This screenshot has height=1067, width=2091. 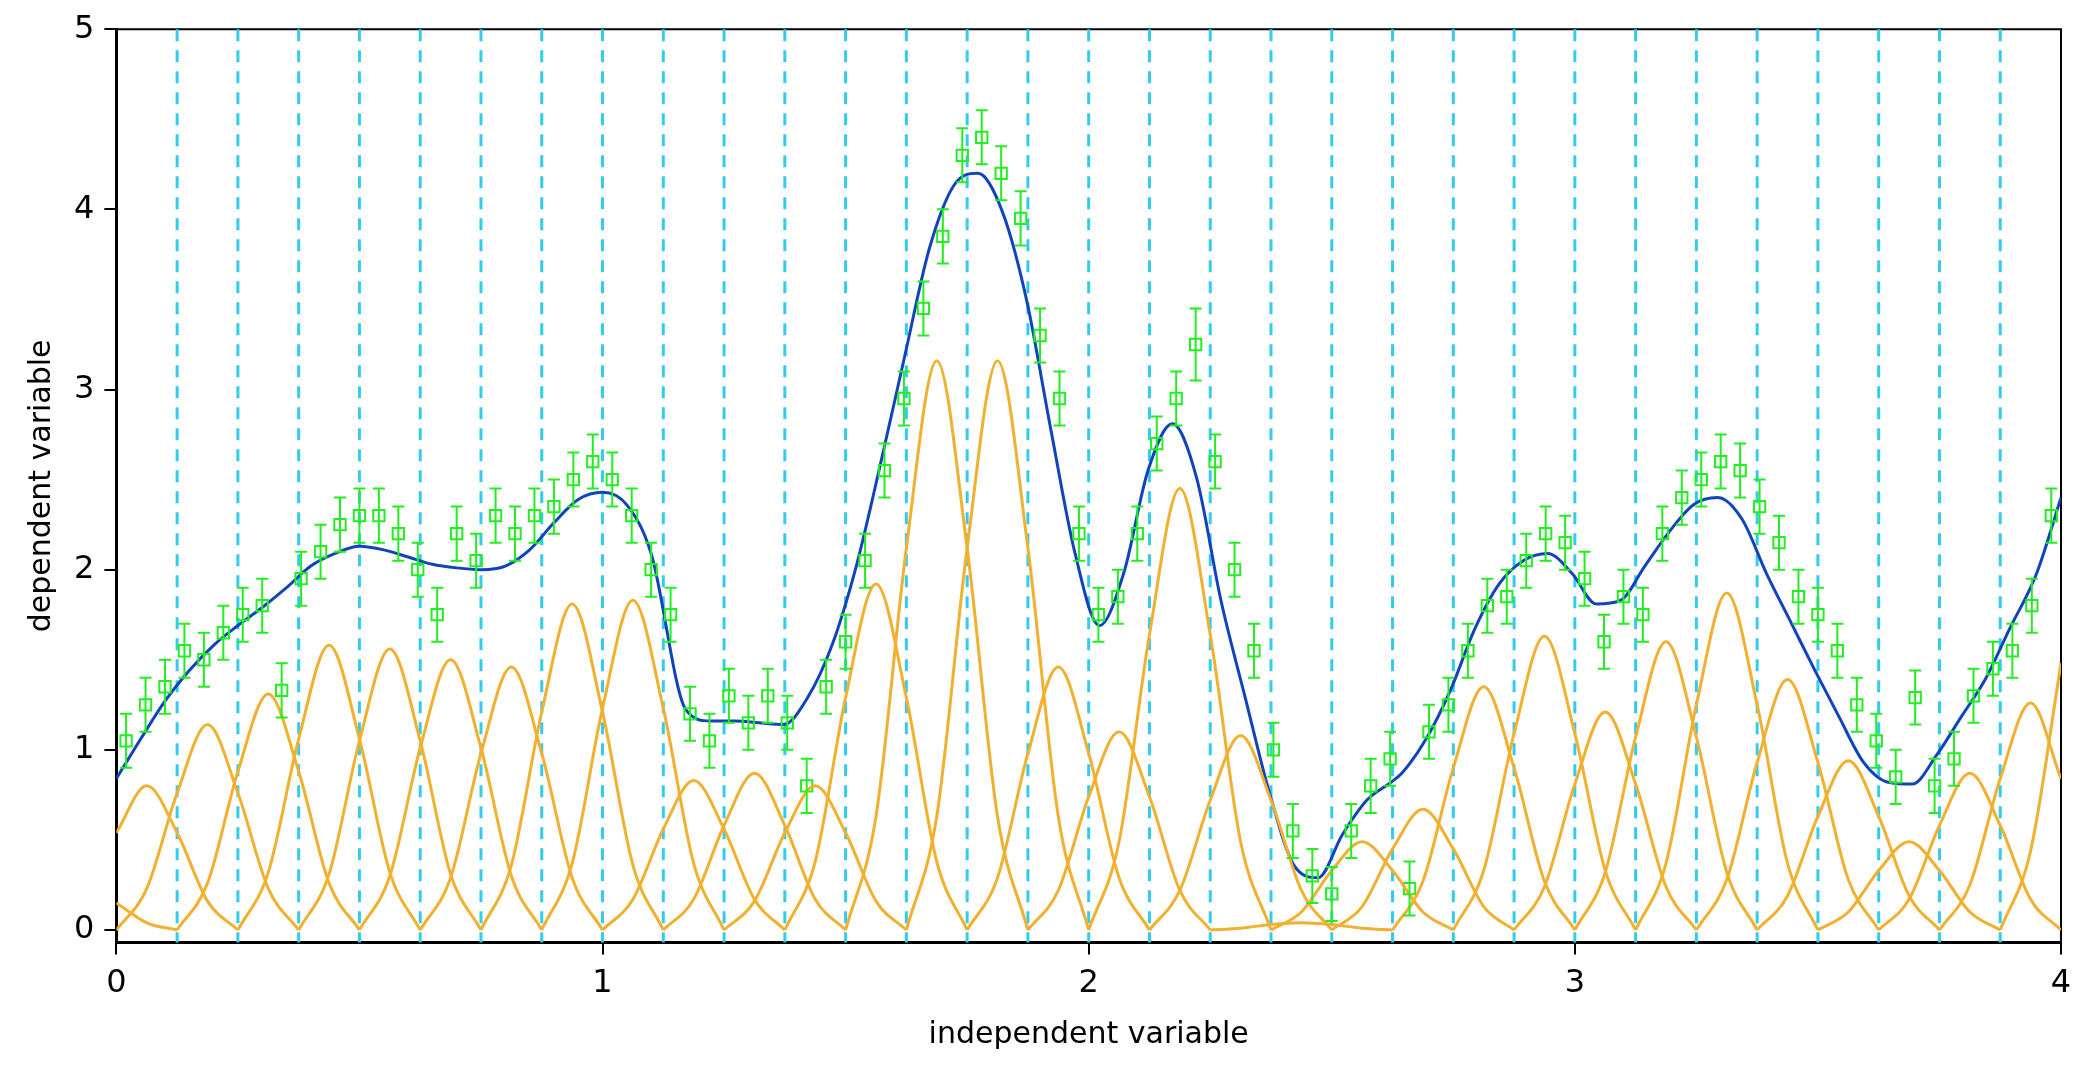 What do you see at coordinates (84, 386) in the screenshot?
I see `y-tick-label: 3` at bounding box center [84, 386].